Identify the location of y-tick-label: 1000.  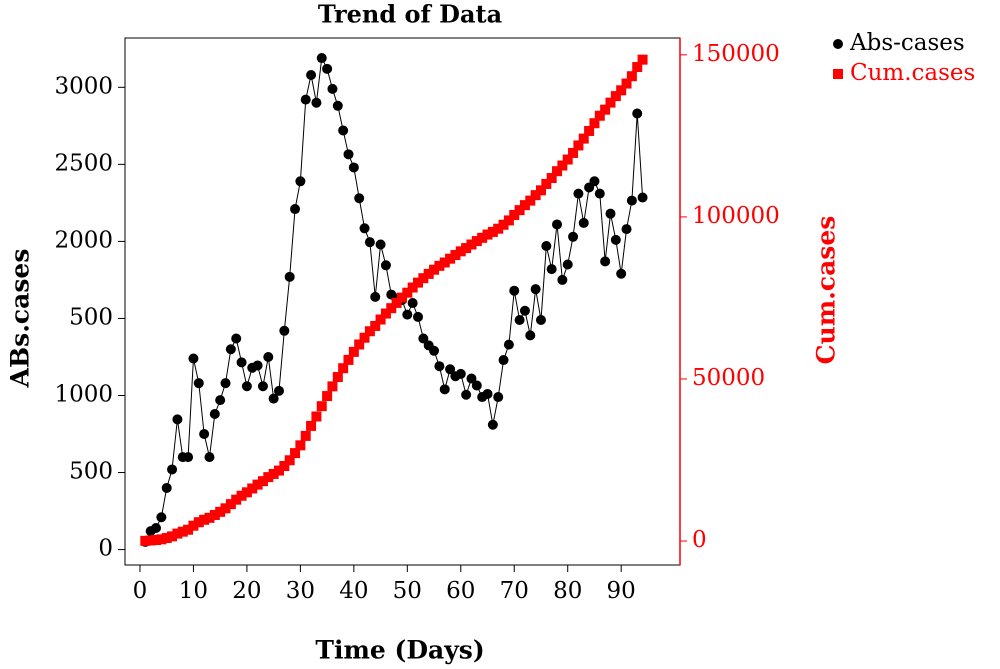
(83, 394).